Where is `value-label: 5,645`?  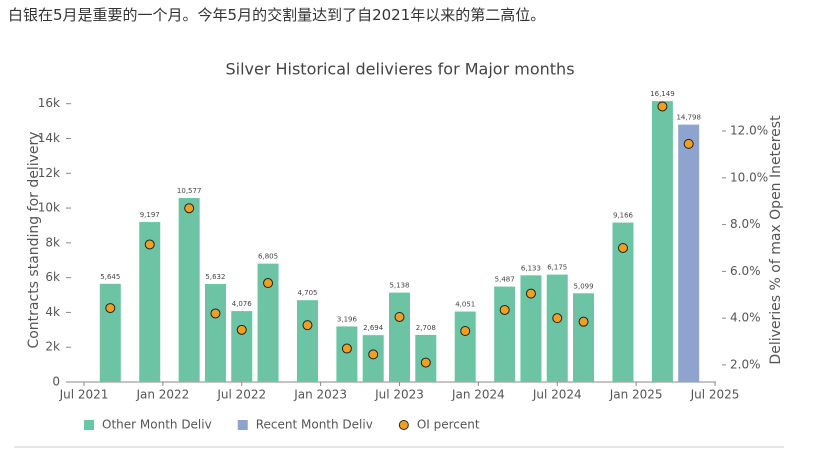
value-label: 5,645 is located at coordinates (110, 277).